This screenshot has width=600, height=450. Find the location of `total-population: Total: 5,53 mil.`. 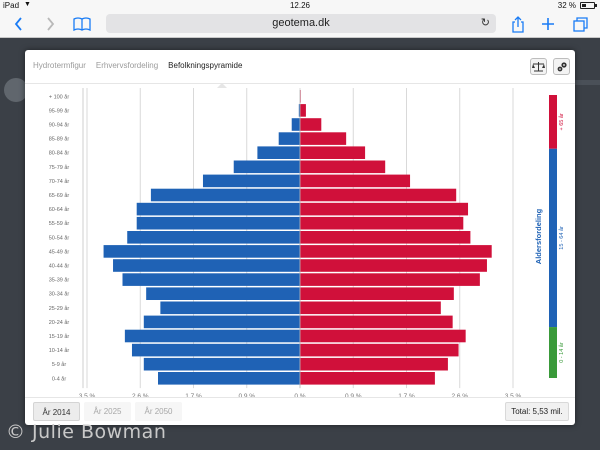

total-population: Total: 5,53 mil. is located at coordinates (537, 411).